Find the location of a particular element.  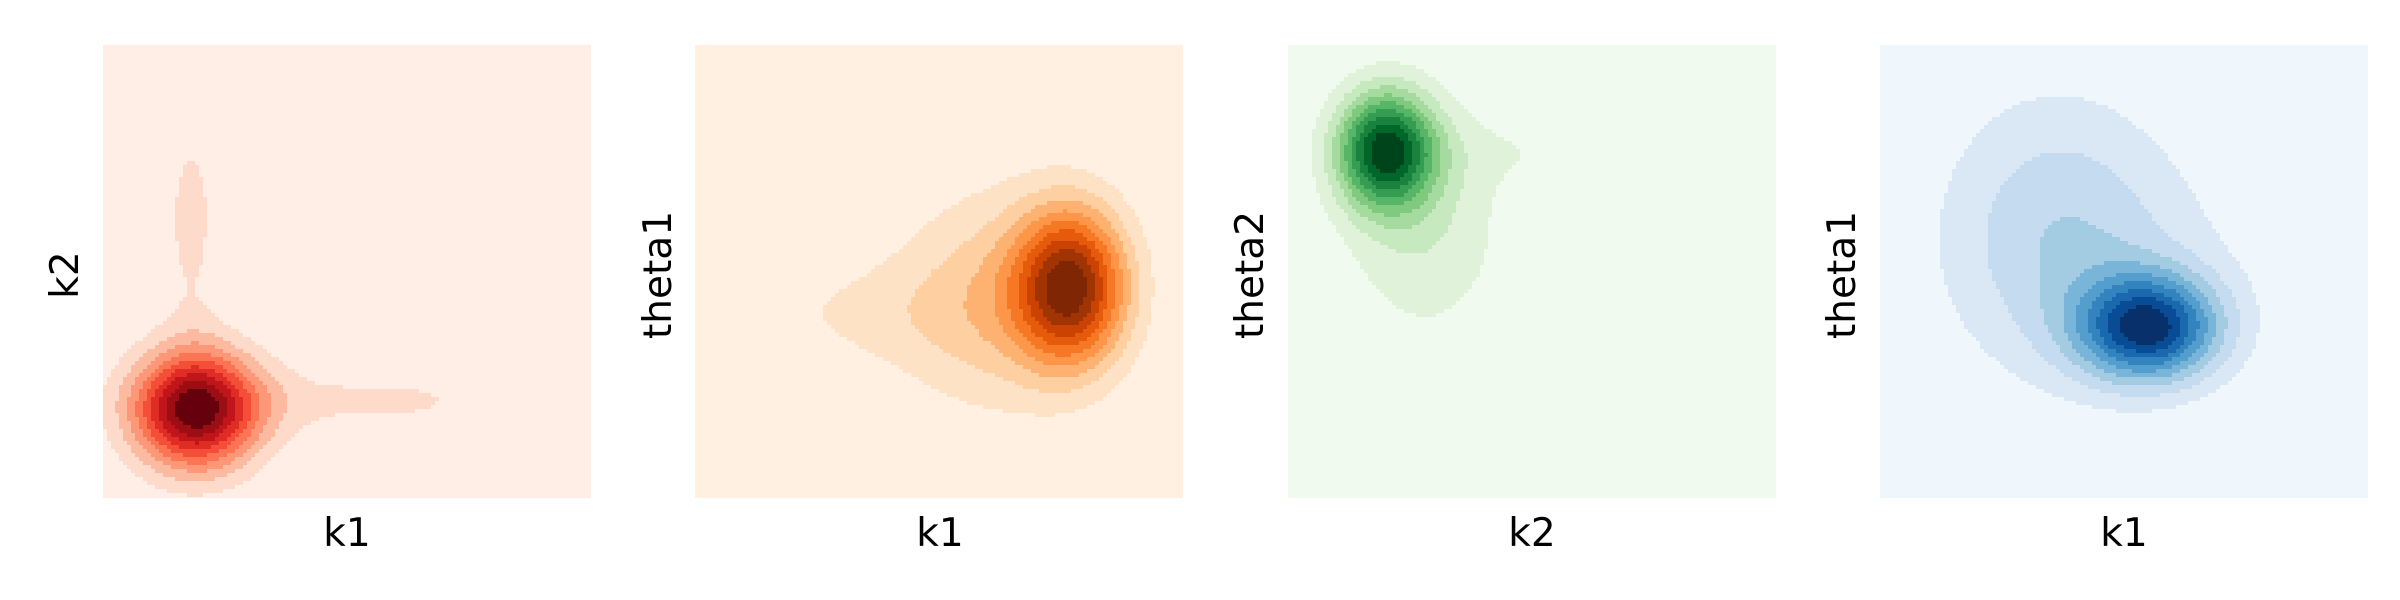

panel-1-xlabel: k1 is located at coordinates (346, 533).